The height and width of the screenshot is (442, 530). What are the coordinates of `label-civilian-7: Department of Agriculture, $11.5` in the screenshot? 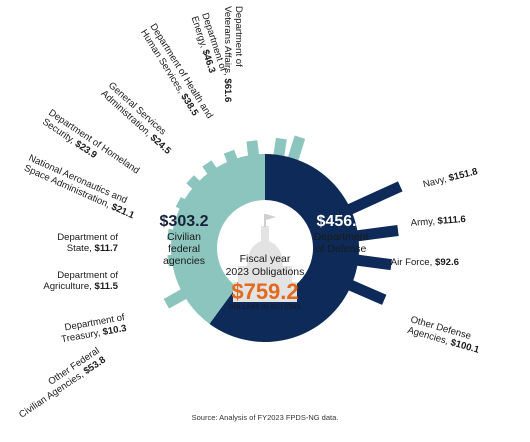 It's located at (80, 281).